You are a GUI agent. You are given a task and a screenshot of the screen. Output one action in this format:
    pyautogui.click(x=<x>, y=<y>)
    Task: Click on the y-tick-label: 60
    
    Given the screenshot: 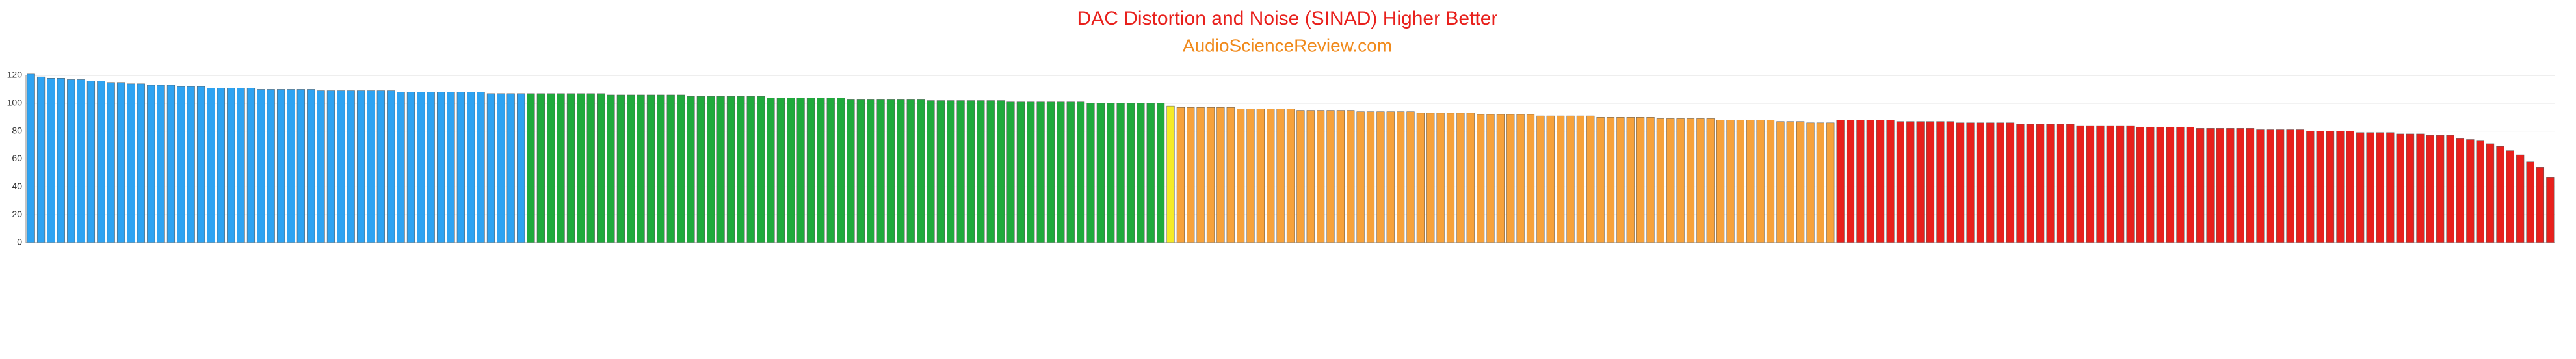 What is the action you would take?
    pyautogui.click(x=17, y=158)
    